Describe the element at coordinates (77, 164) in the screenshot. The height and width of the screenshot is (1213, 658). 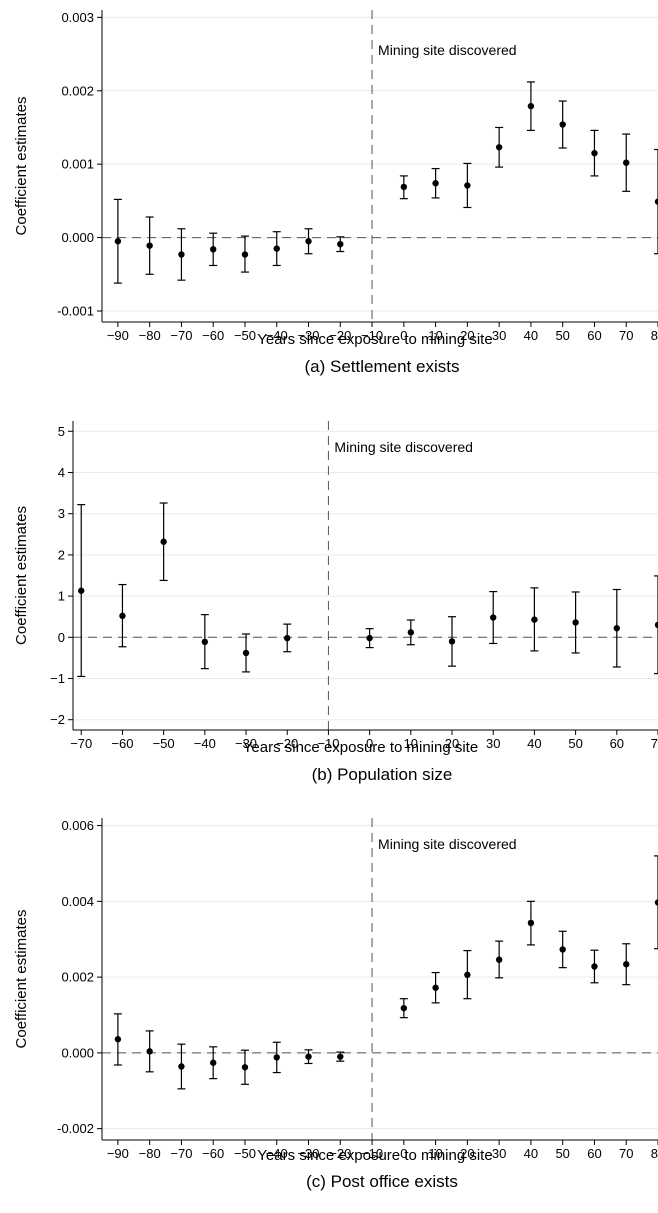
I see `y-tick-label: 0.001` at that location.